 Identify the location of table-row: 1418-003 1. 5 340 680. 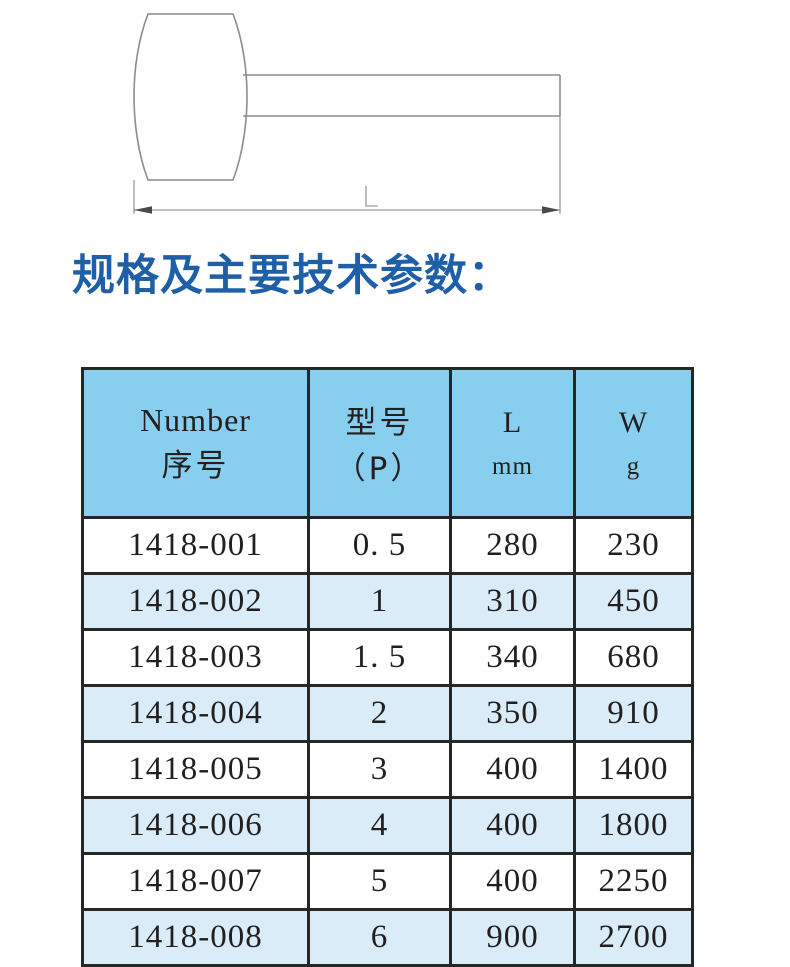
(387, 657).